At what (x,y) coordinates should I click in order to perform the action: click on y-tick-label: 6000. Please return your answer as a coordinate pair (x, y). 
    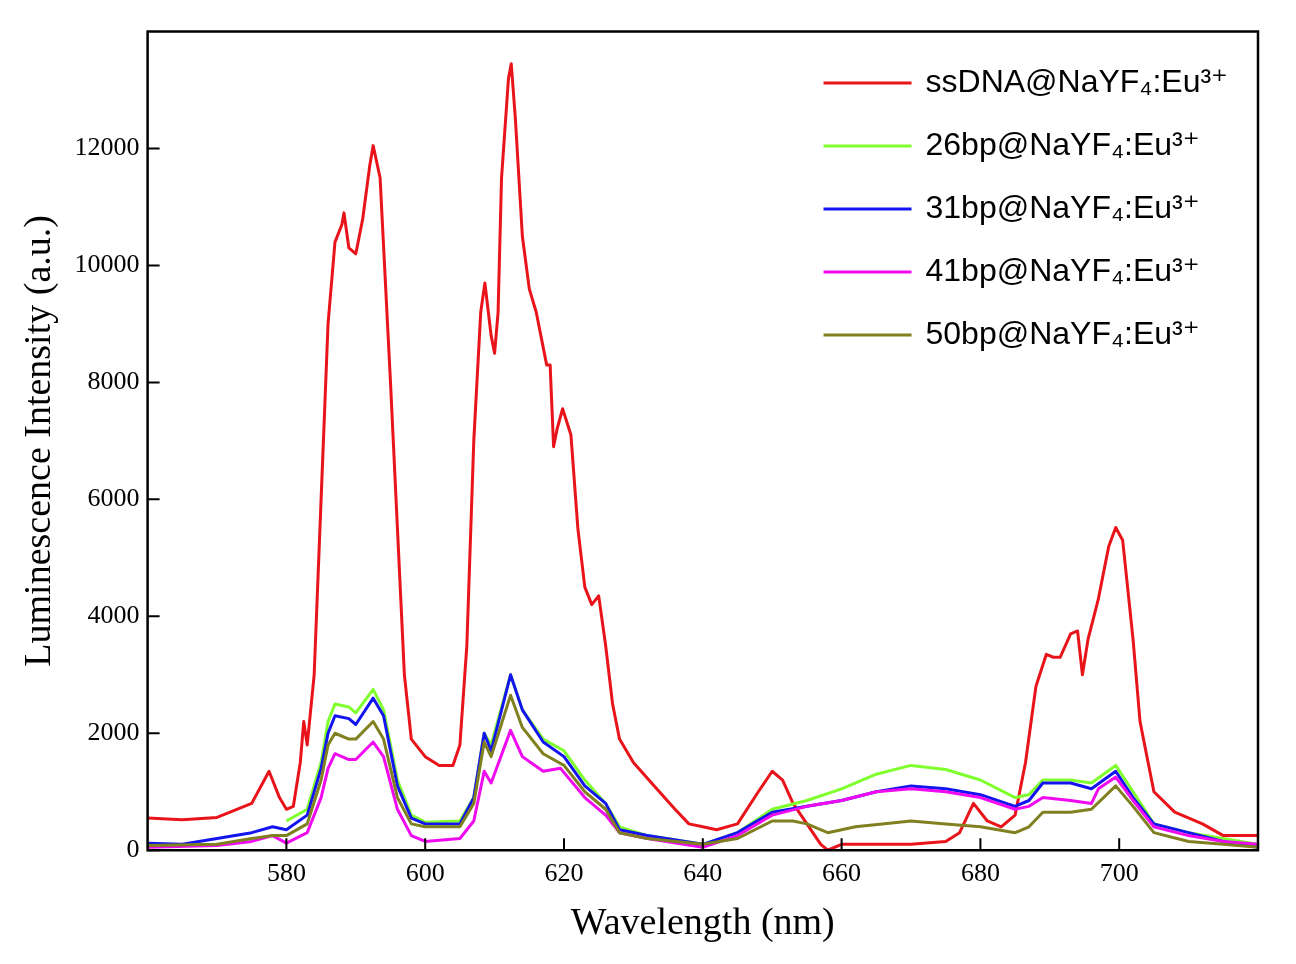
    Looking at the image, I should click on (113, 498).